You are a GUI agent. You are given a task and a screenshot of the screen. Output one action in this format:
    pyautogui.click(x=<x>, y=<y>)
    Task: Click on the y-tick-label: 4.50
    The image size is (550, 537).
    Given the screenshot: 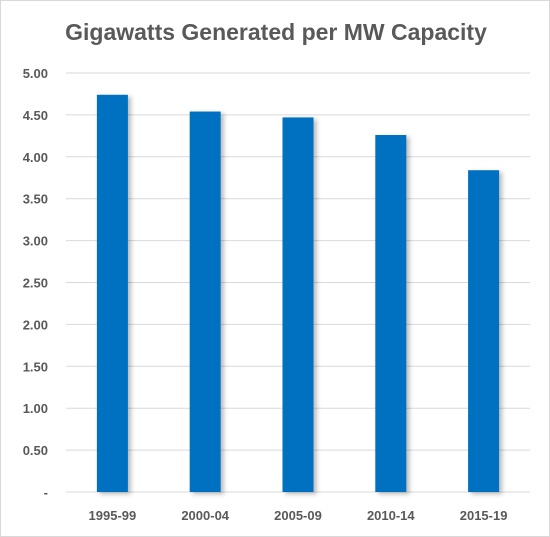 What is the action you would take?
    pyautogui.click(x=35, y=115)
    